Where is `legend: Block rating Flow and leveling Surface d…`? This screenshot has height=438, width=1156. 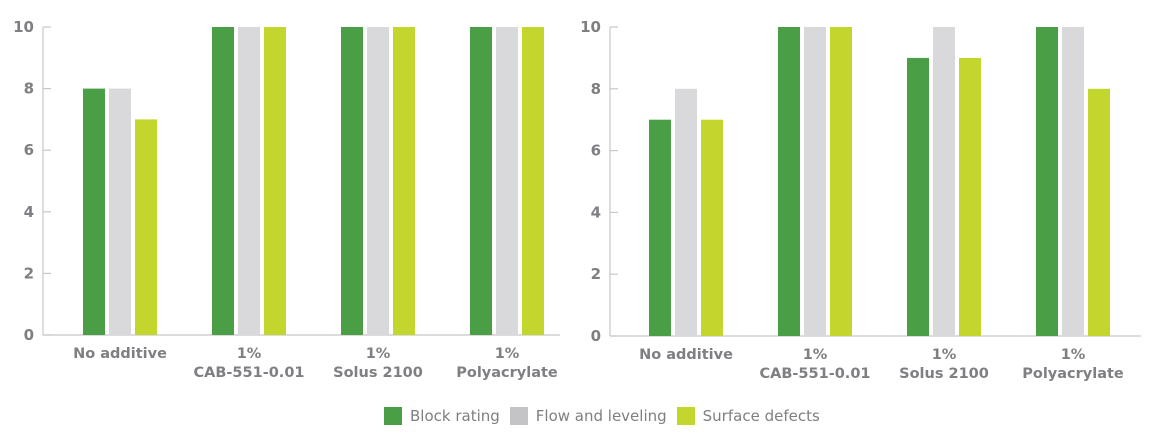
legend: Block rating Flow and leveling Surface d… is located at coordinates (607, 416).